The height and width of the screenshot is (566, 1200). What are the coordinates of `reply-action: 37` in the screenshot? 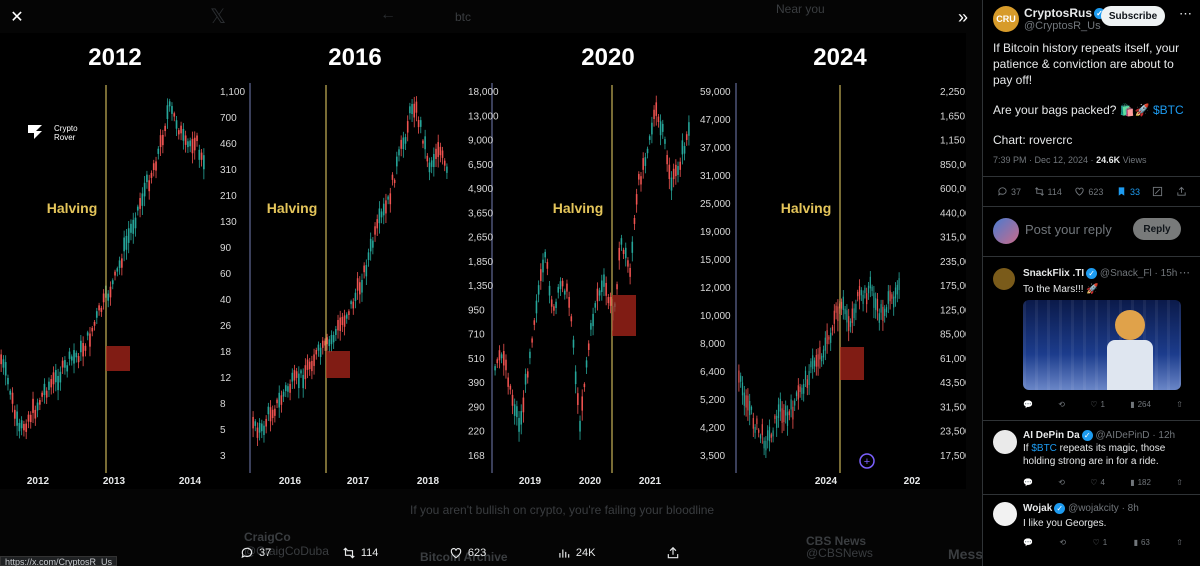 It's located at (255, 553).